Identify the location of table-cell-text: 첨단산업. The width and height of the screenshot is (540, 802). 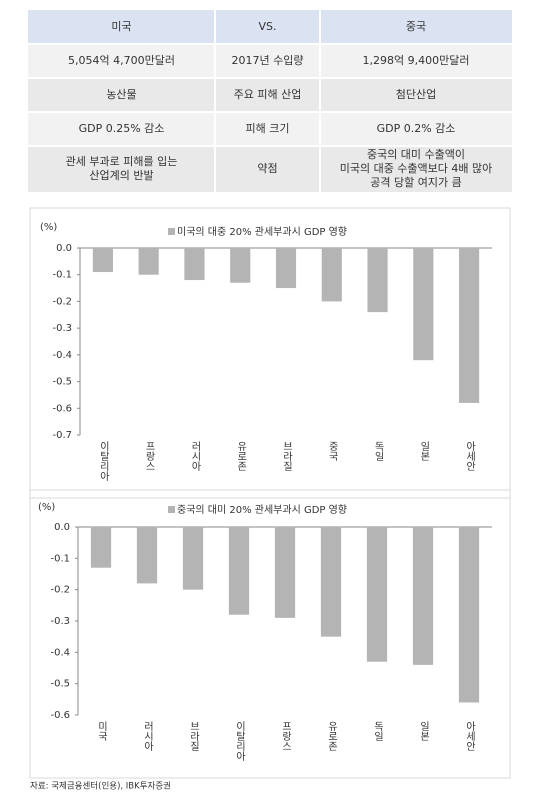
(416, 94).